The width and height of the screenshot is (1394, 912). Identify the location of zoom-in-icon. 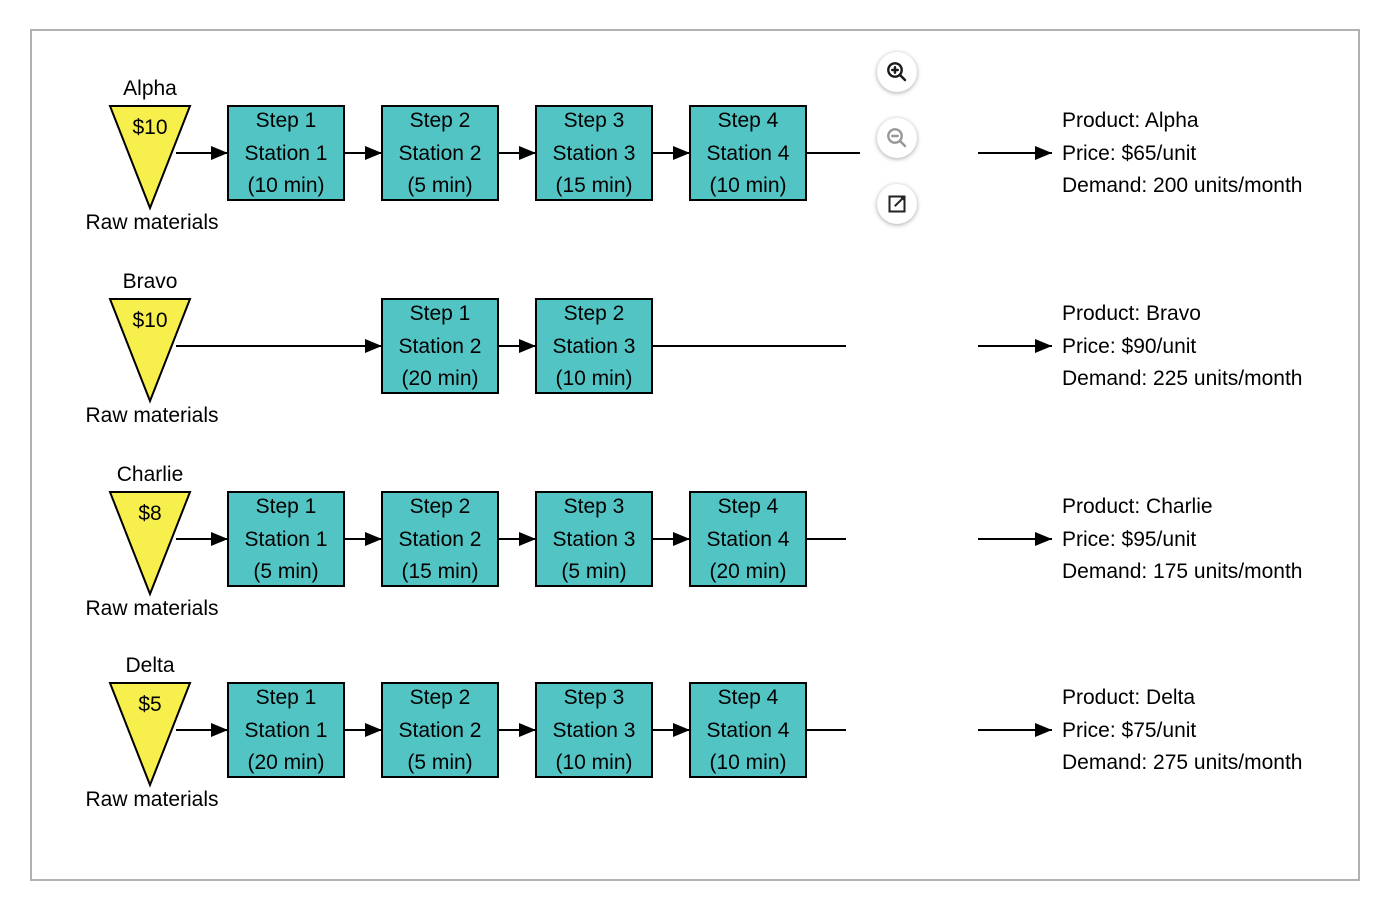
(897, 72).